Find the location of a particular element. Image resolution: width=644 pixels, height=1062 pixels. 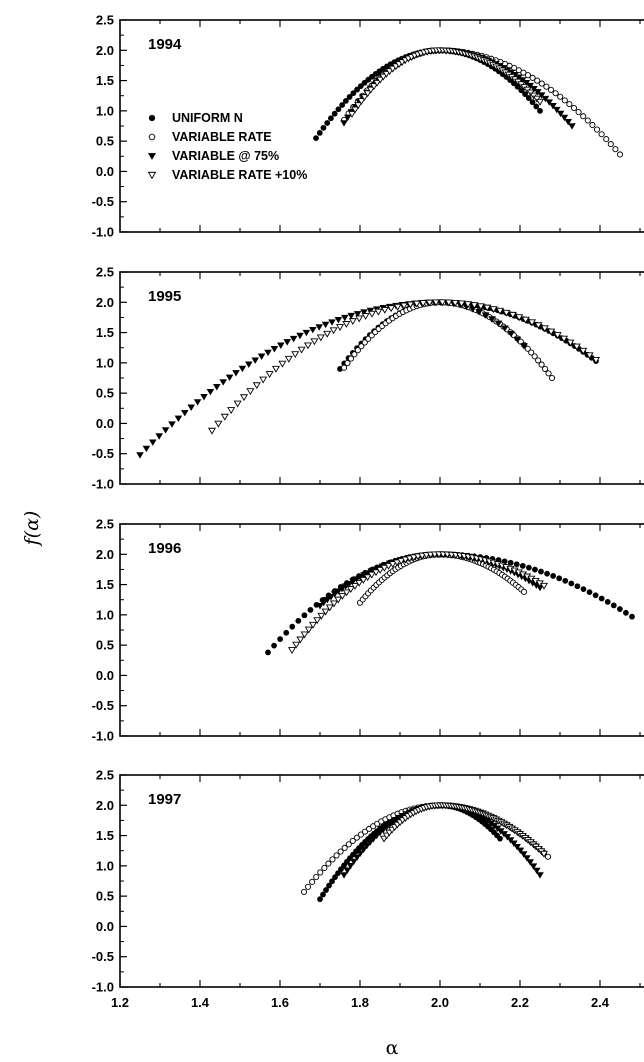

data-point: UNIFORM N (1.71, 0.72) is located at coordinates (323, 127).